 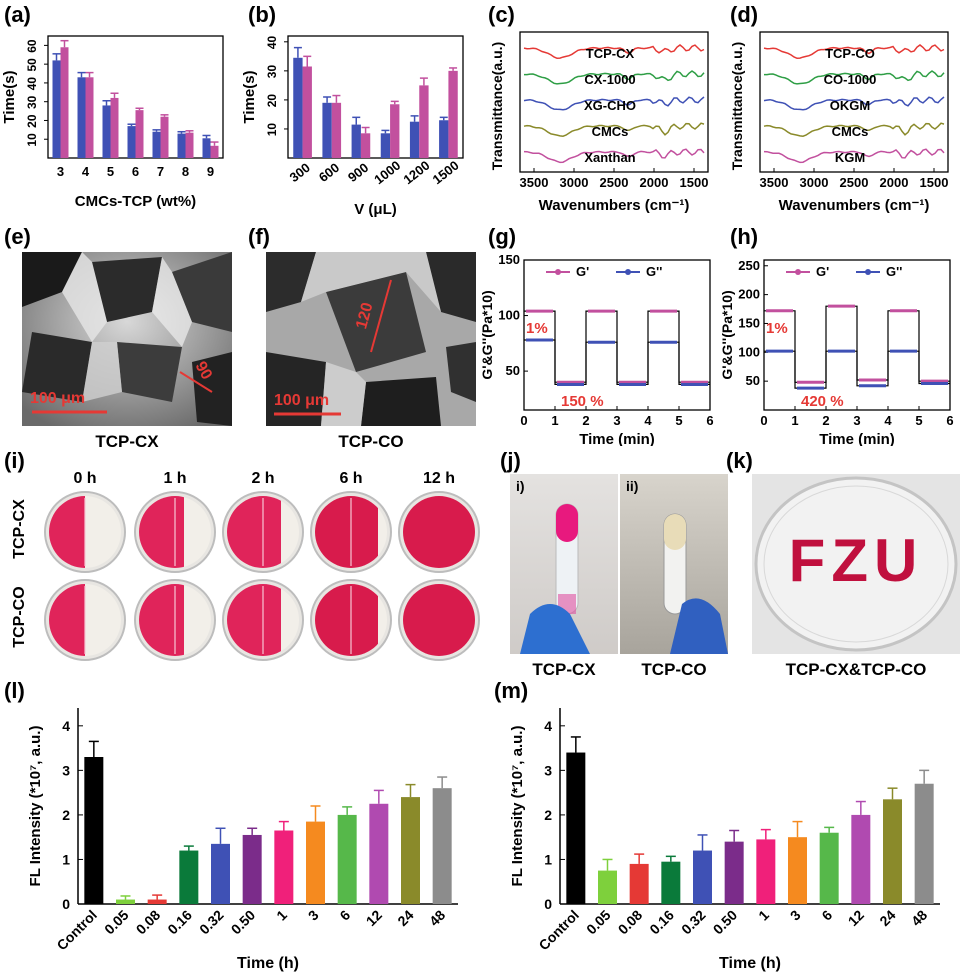 What do you see at coordinates (272, 101) in the screenshot?
I see `b-ytick-label-1: 20` at bounding box center [272, 101].